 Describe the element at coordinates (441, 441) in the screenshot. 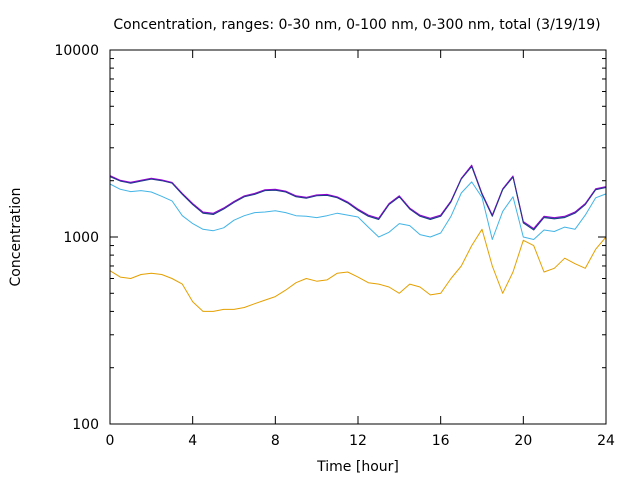

I see `x-tick-label: 16` at that location.